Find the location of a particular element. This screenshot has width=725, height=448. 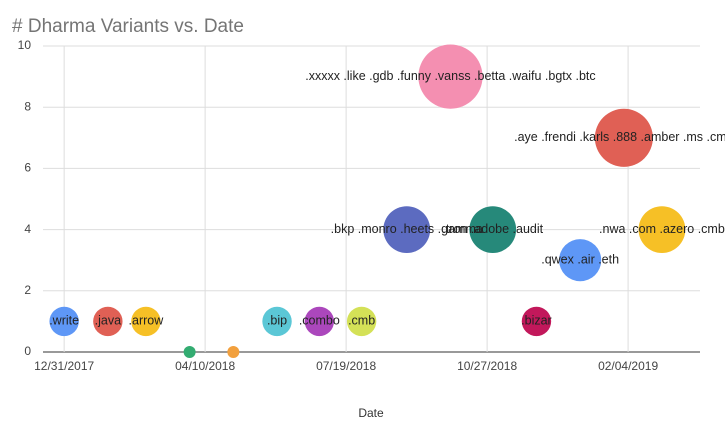

chart-title: # Dharma Variants vs. Date is located at coordinates (128, 26).